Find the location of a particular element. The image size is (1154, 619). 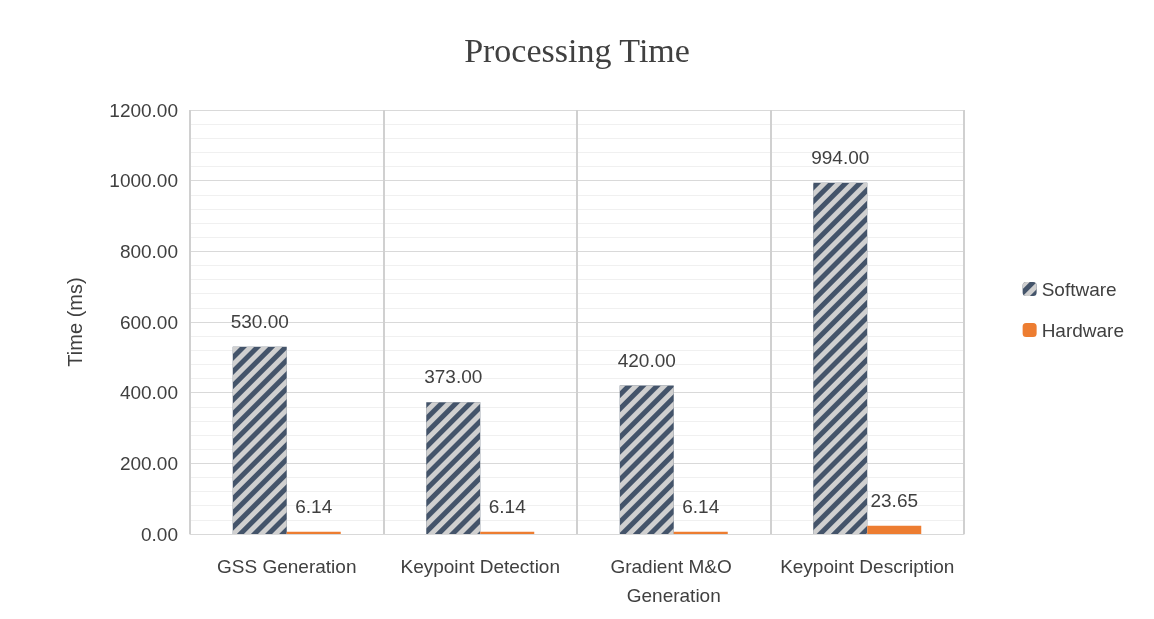

legend-label: Hardware is located at coordinates (1083, 330).